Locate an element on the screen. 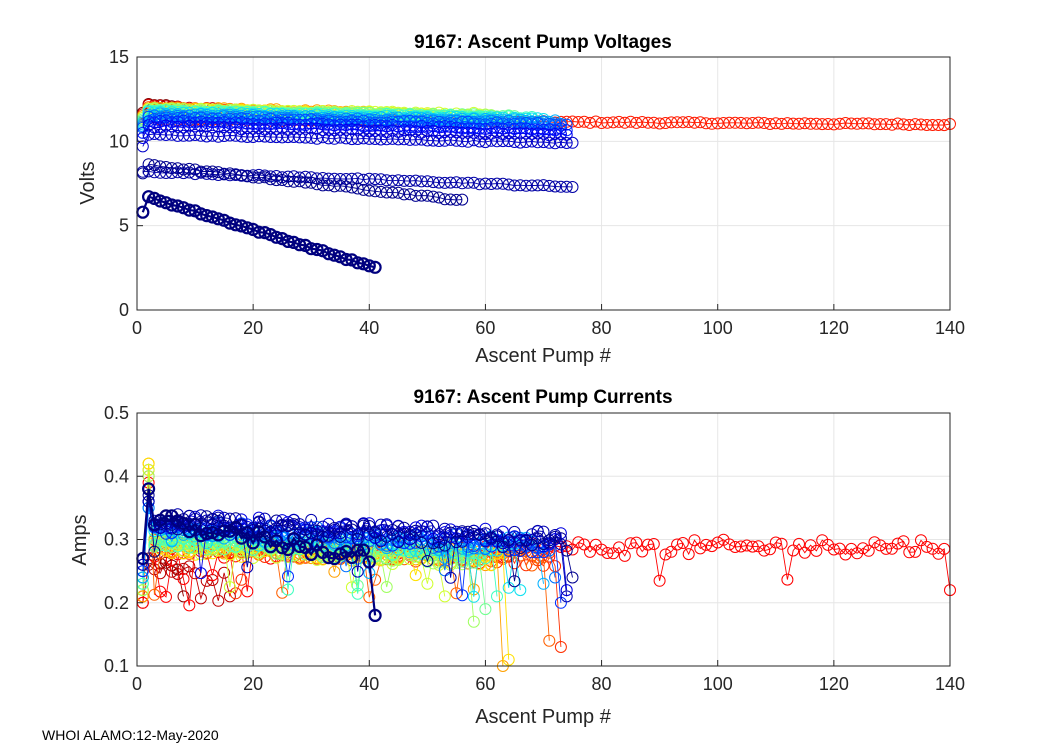 The image size is (1050, 750). voltage-x-tick-label: 0 is located at coordinates (137, 328).